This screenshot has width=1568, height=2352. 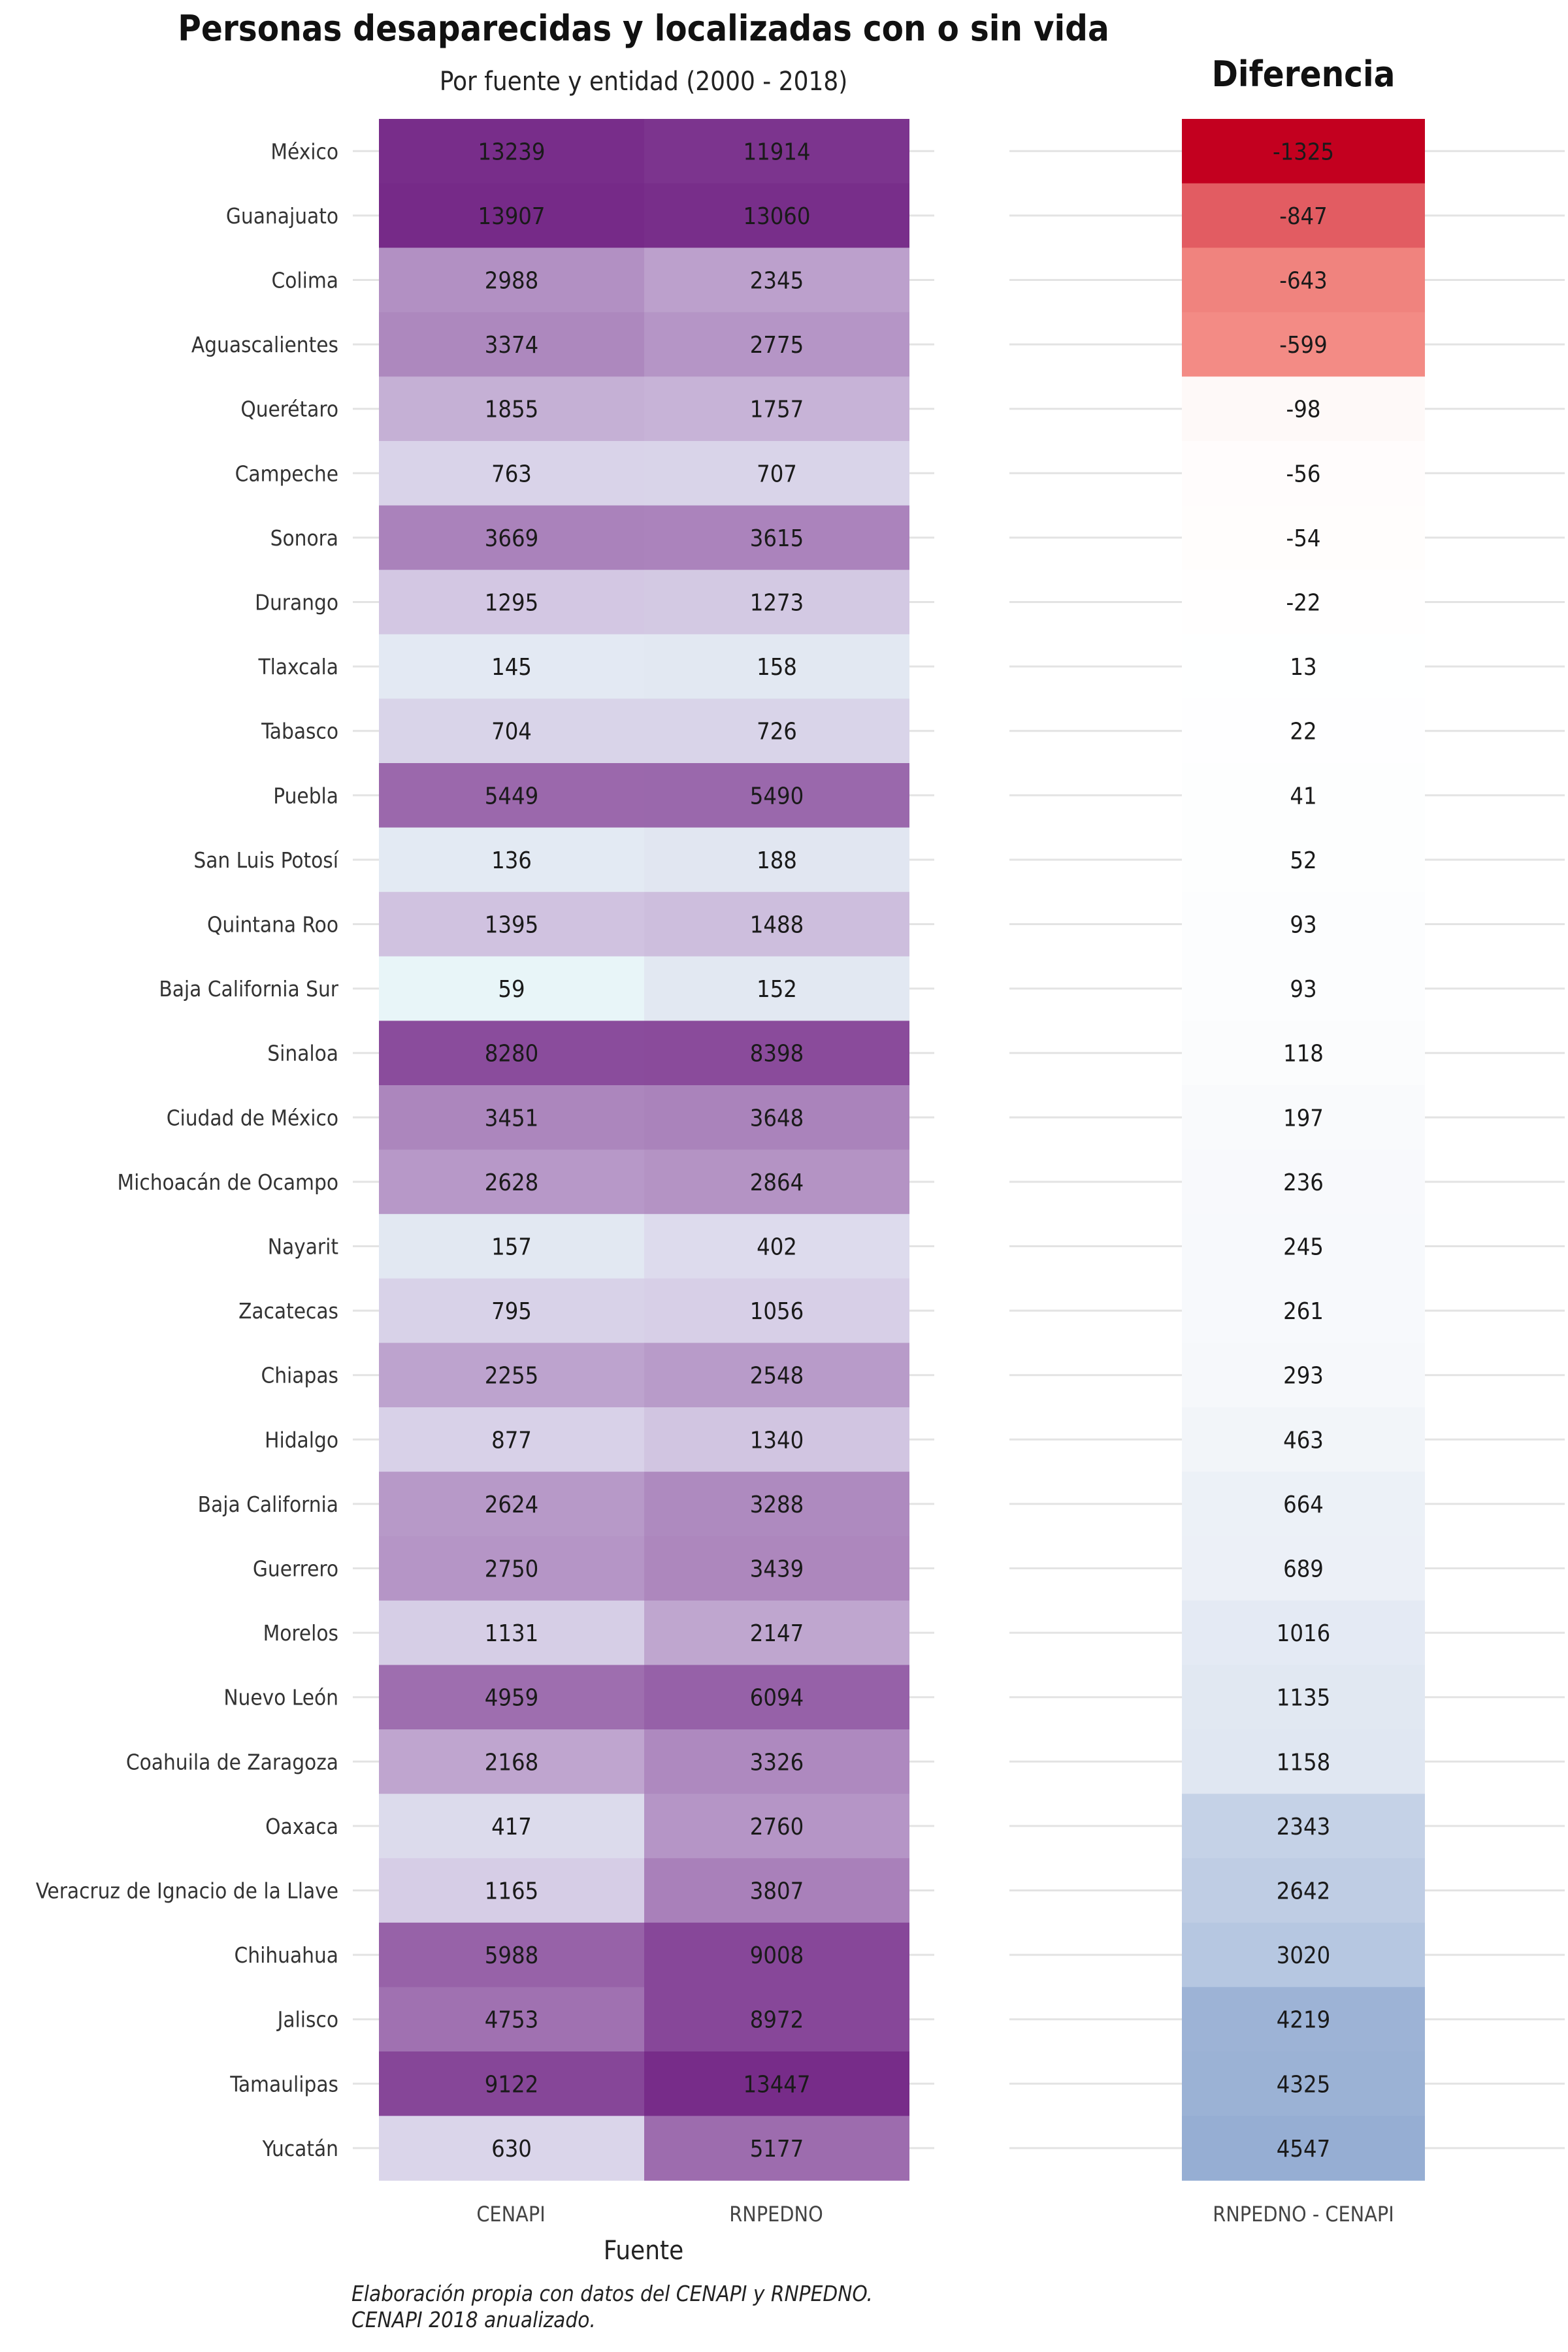 What do you see at coordinates (228, 1182) in the screenshot?
I see `row-label: Michoacán de Ocampo` at bounding box center [228, 1182].